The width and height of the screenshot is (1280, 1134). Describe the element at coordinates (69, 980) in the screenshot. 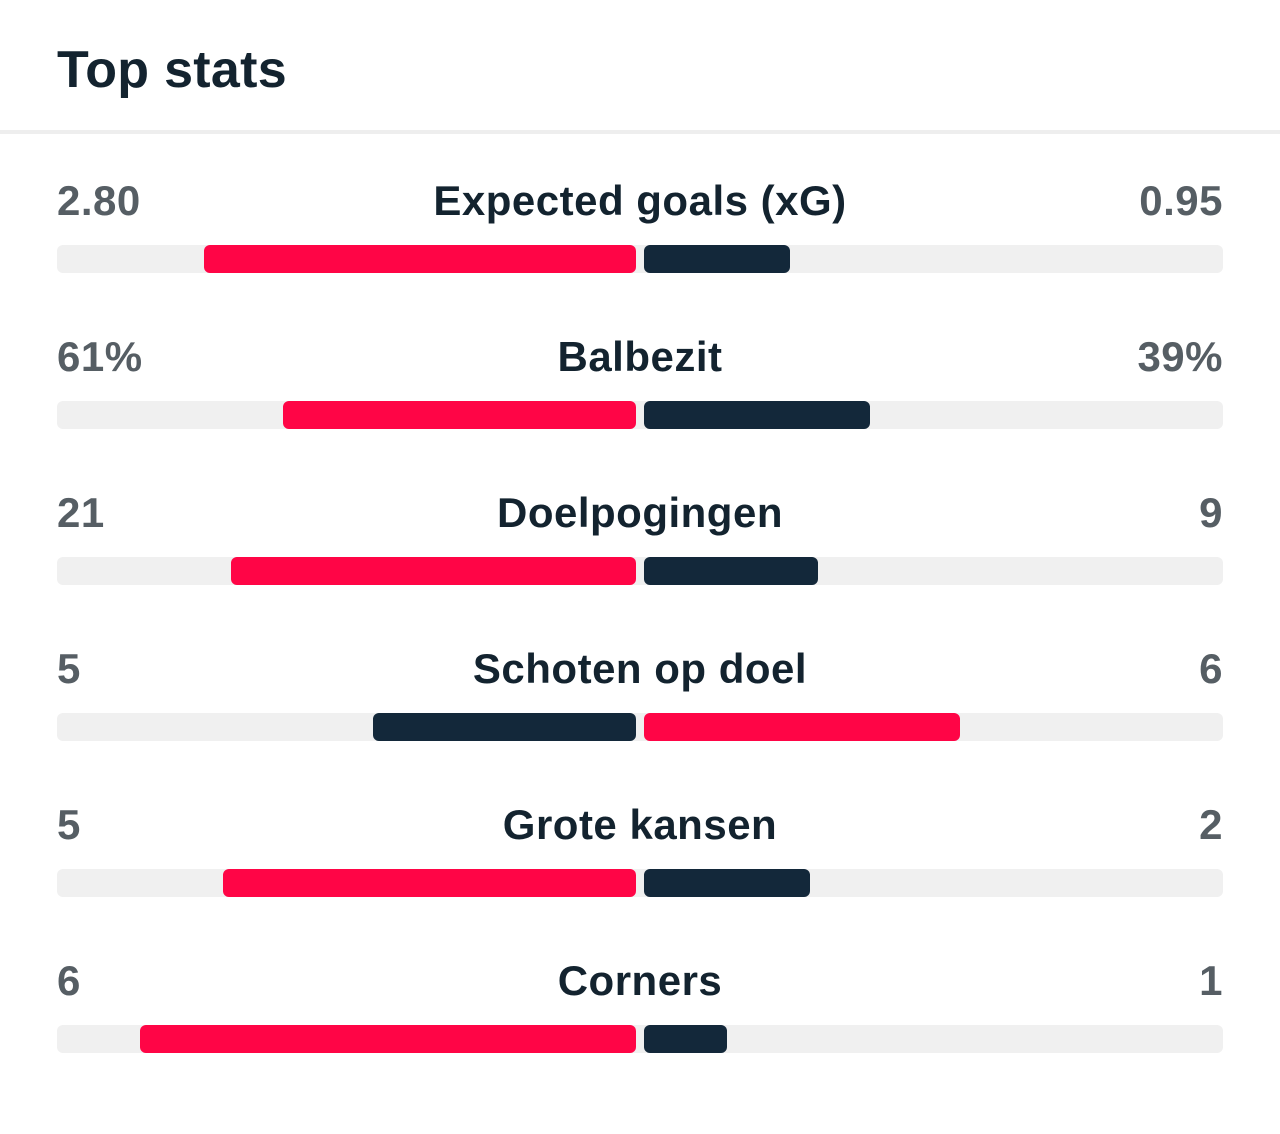

I see `home-value: 6` at that location.